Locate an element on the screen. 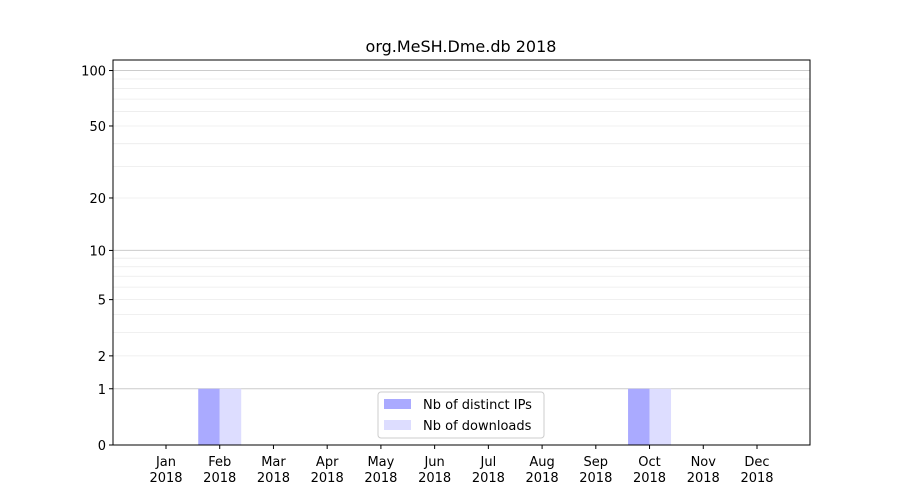 The image size is (900, 504). x-tick-label: Oct 2018 is located at coordinates (649, 470).